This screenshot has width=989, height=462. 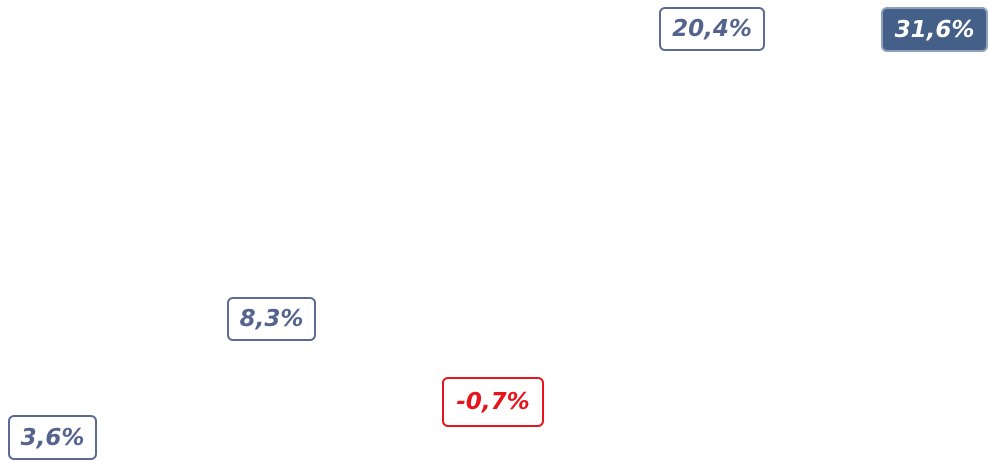 What do you see at coordinates (52, 437) in the screenshot?
I see `value-label: 3,6%` at bounding box center [52, 437].